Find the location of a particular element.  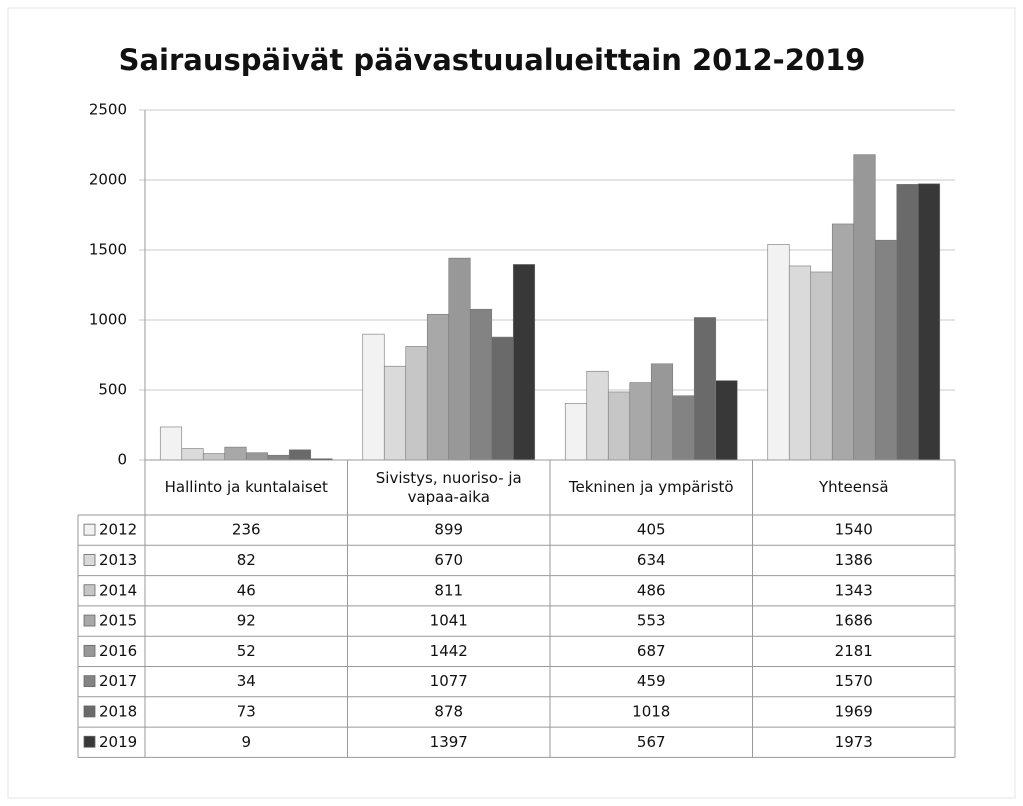

x-tick-label: Sivistys, nuoriso- ja vapaa-aika is located at coordinates (448, 487).